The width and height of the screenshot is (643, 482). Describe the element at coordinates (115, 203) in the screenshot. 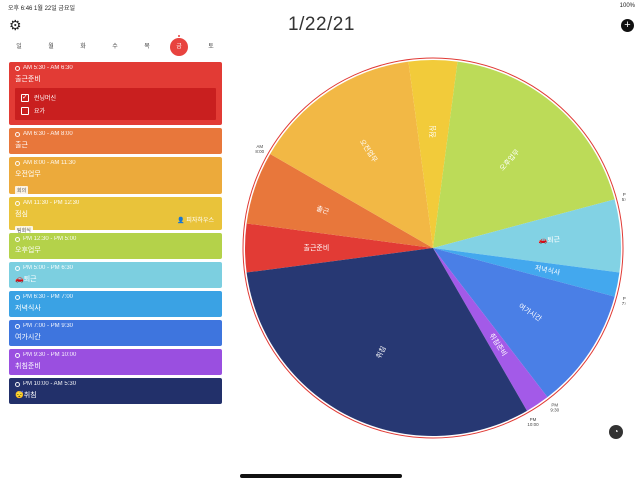

I see `event-time: AM 11:30 - PM 12:30` at that location.